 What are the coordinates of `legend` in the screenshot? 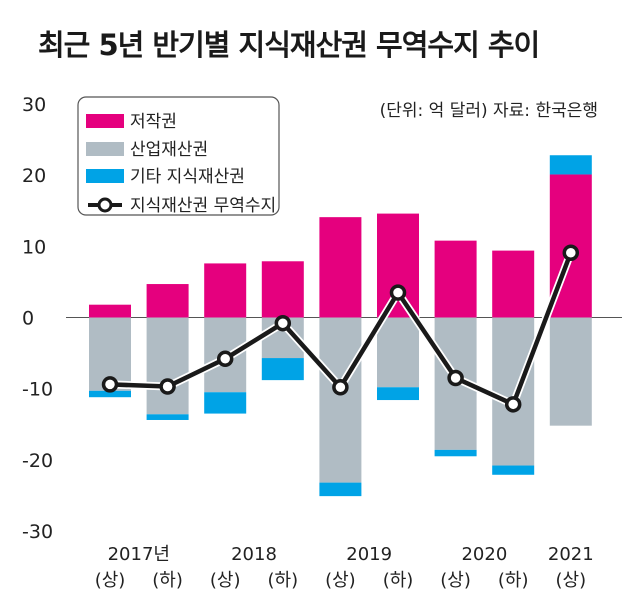 It's located at (178, 156).